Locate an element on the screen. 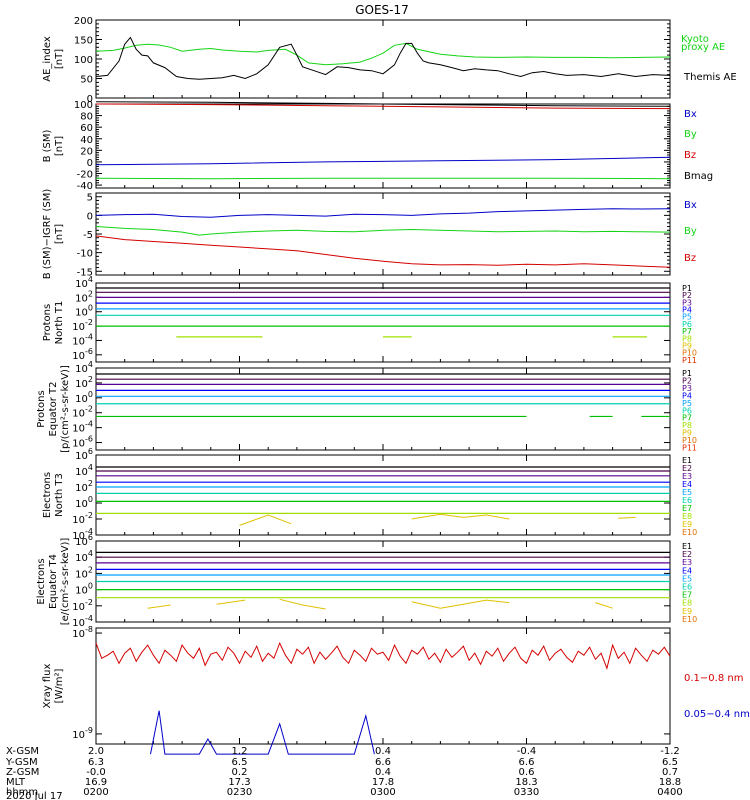 This screenshot has width=750, height=800. series-line-e9d is located at coordinates (460, 604).